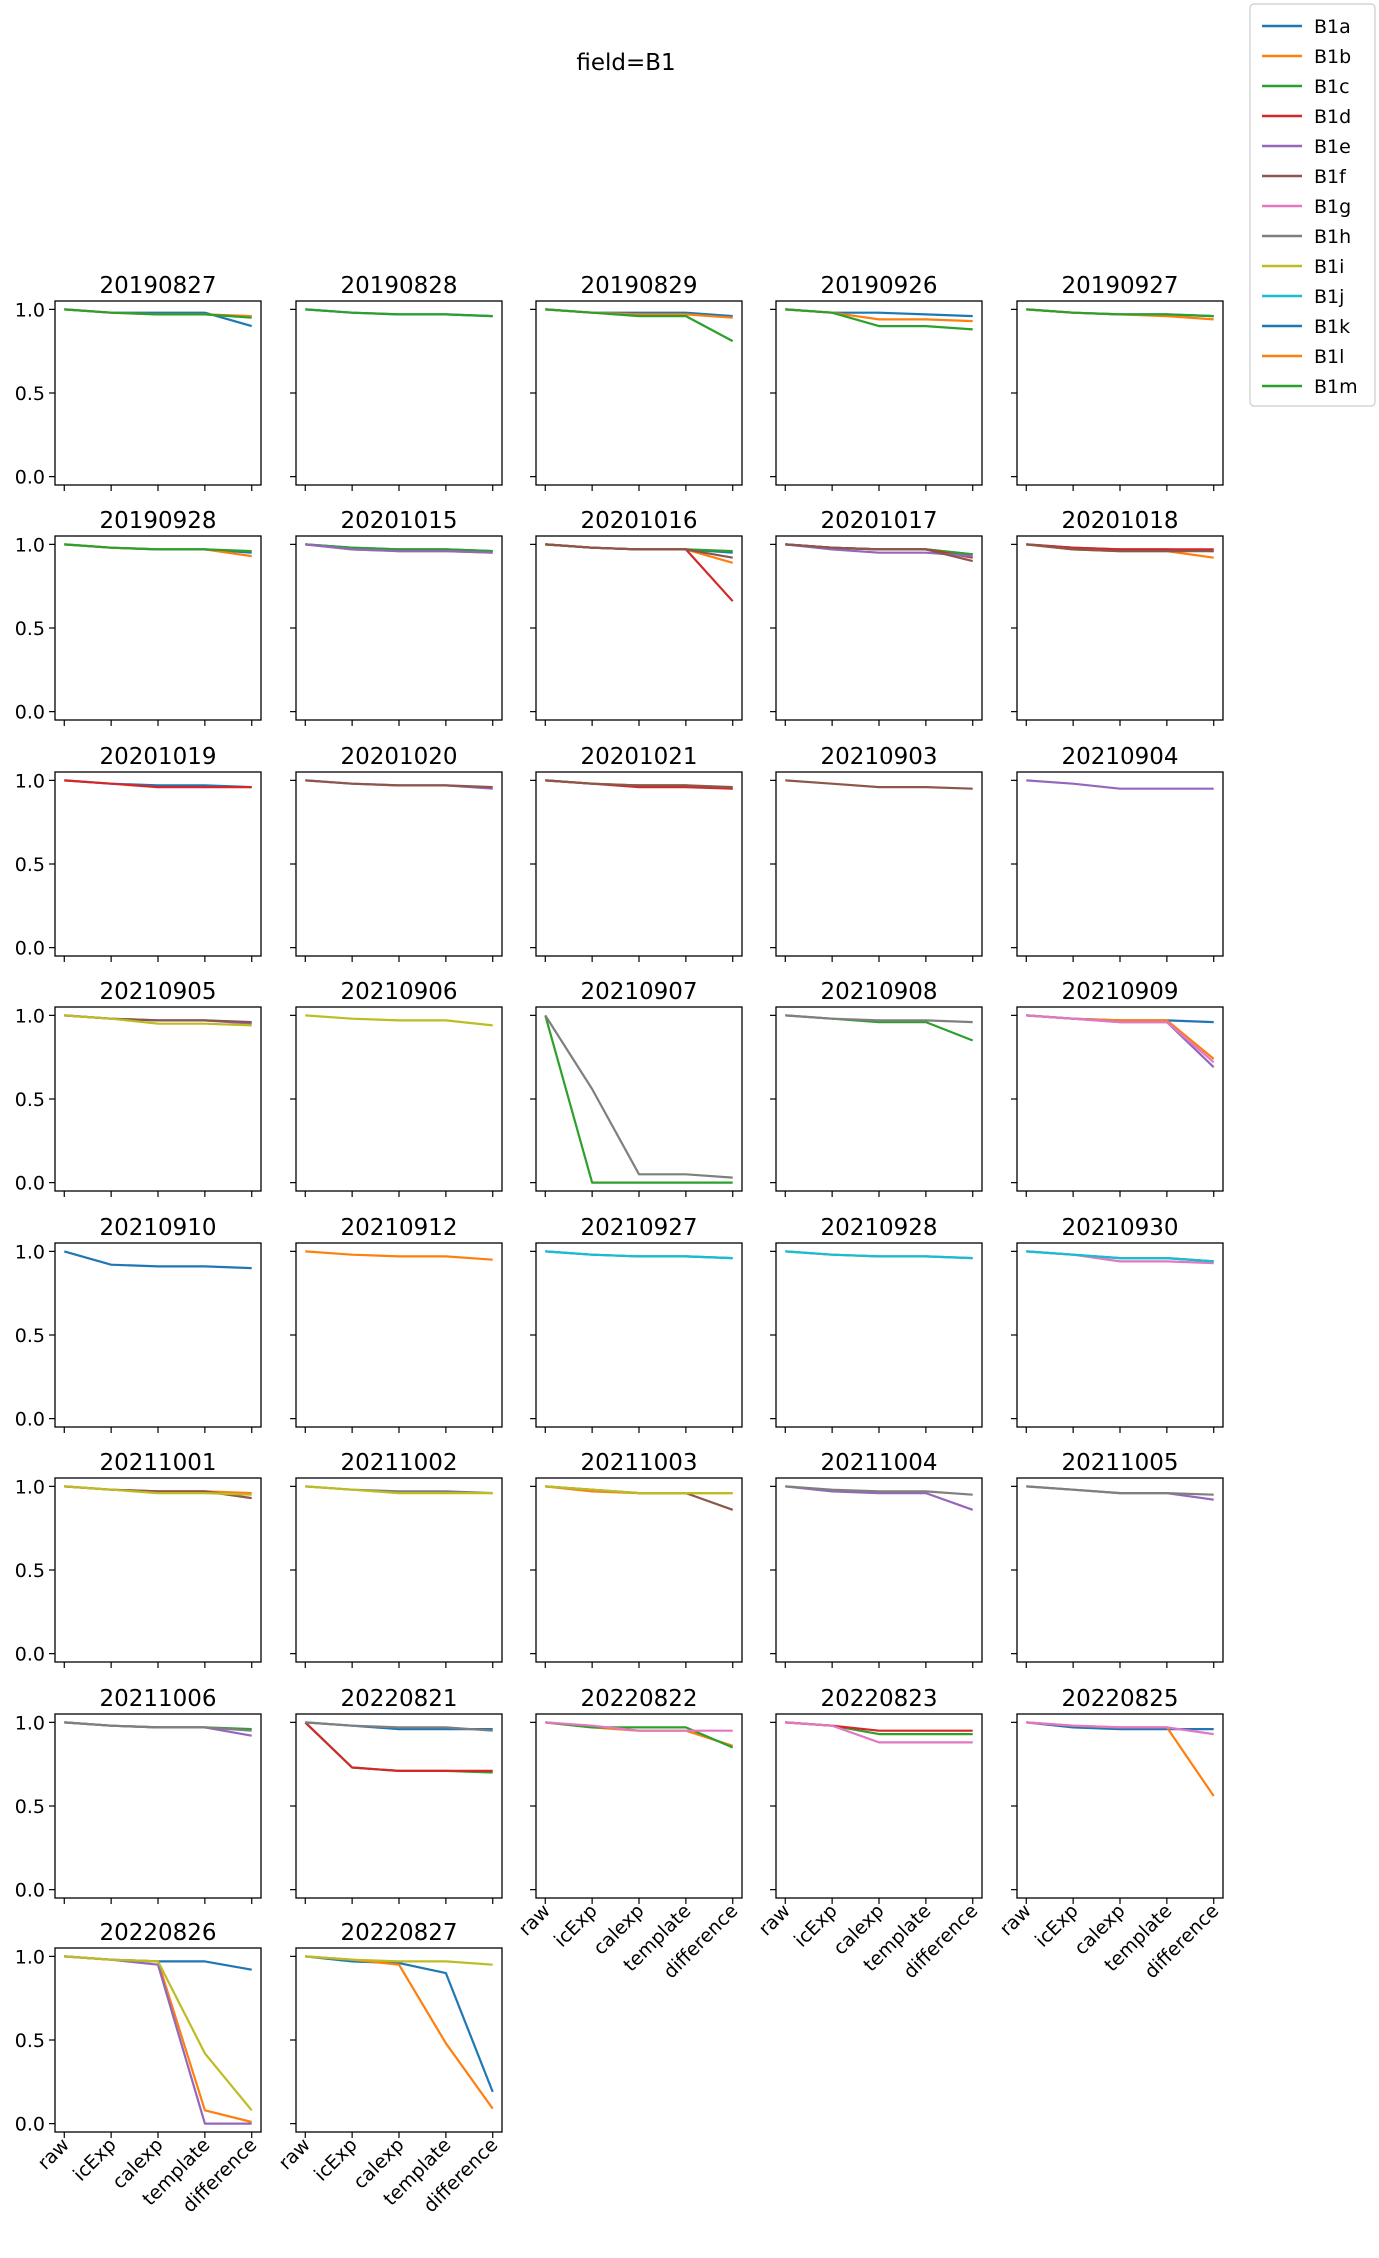  Describe the element at coordinates (1332, 237) in the screenshot. I see `legend-entry-label: B1h` at that location.